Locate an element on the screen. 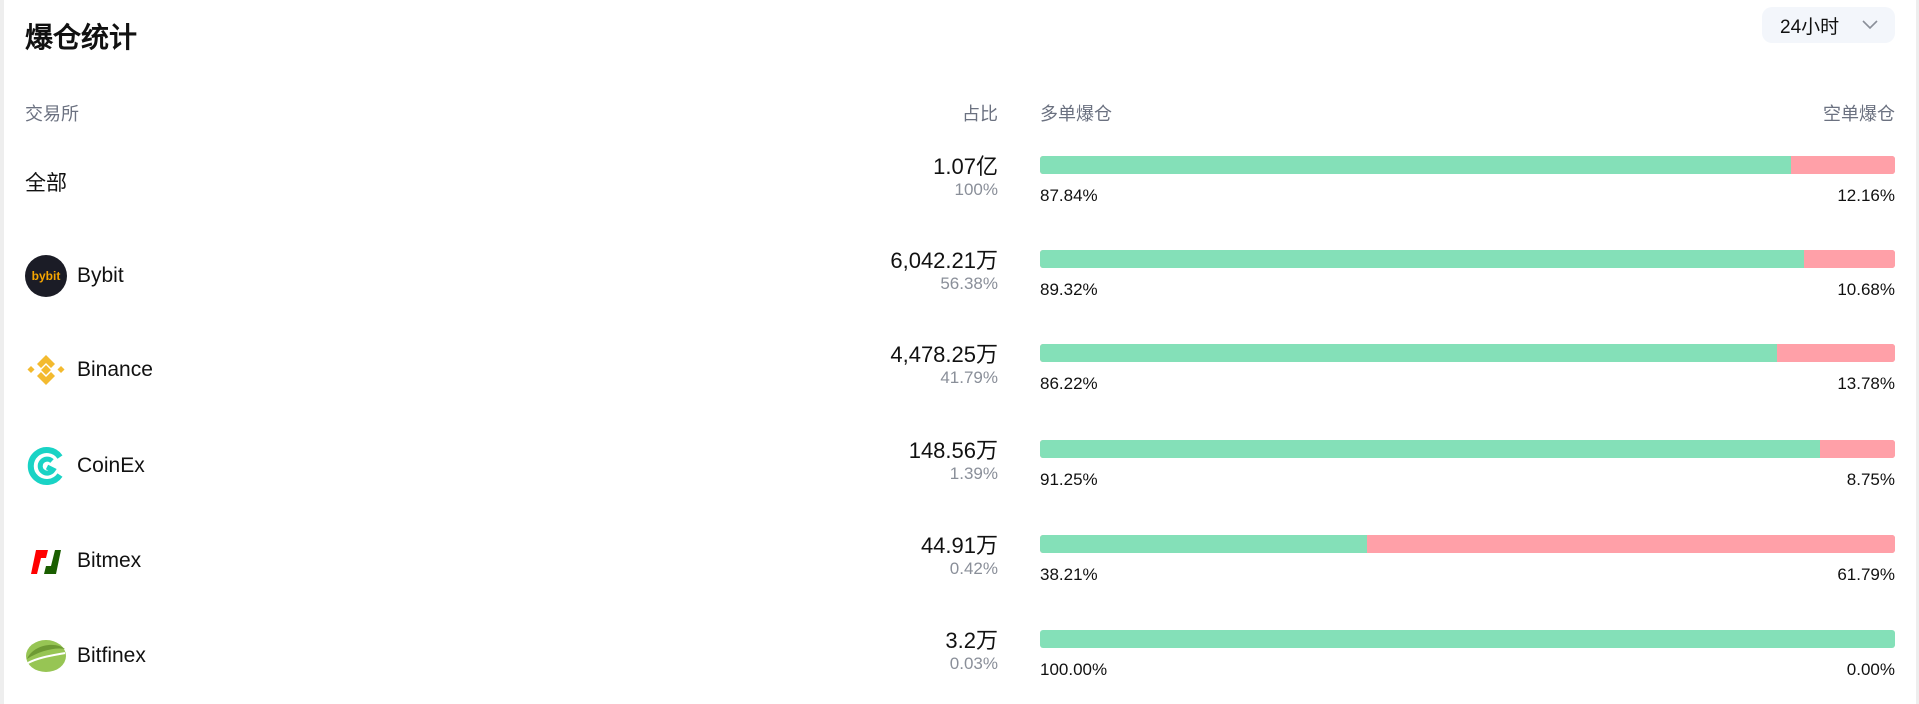 The height and width of the screenshot is (704, 1919). short-percent: 13.78% is located at coordinates (1866, 383).